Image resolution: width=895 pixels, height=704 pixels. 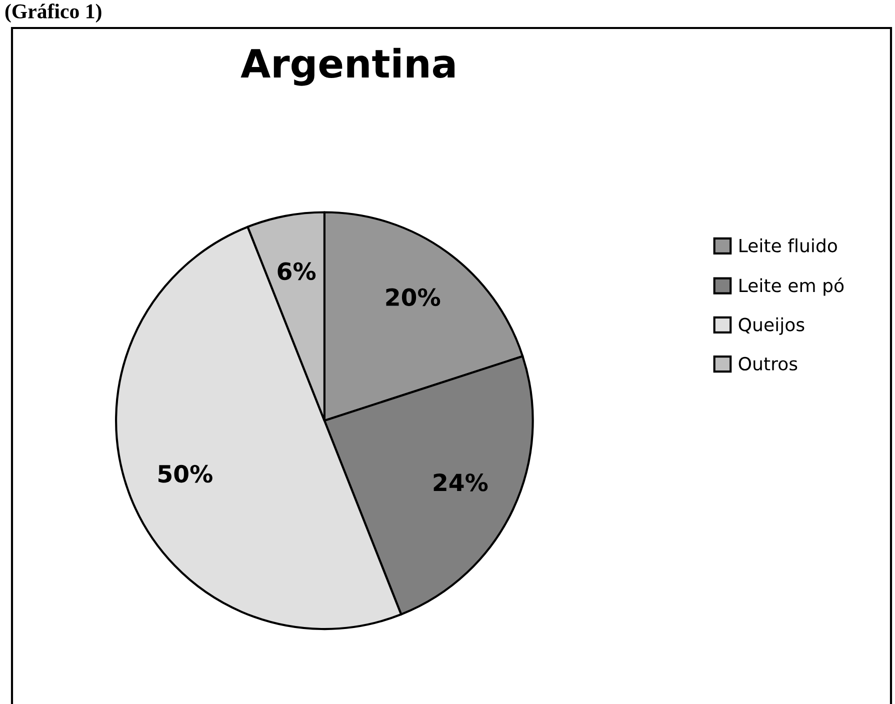 What do you see at coordinates (185, 473) in the screenshot?
I see `data-label: 50%` at bounding box center [185, 473].